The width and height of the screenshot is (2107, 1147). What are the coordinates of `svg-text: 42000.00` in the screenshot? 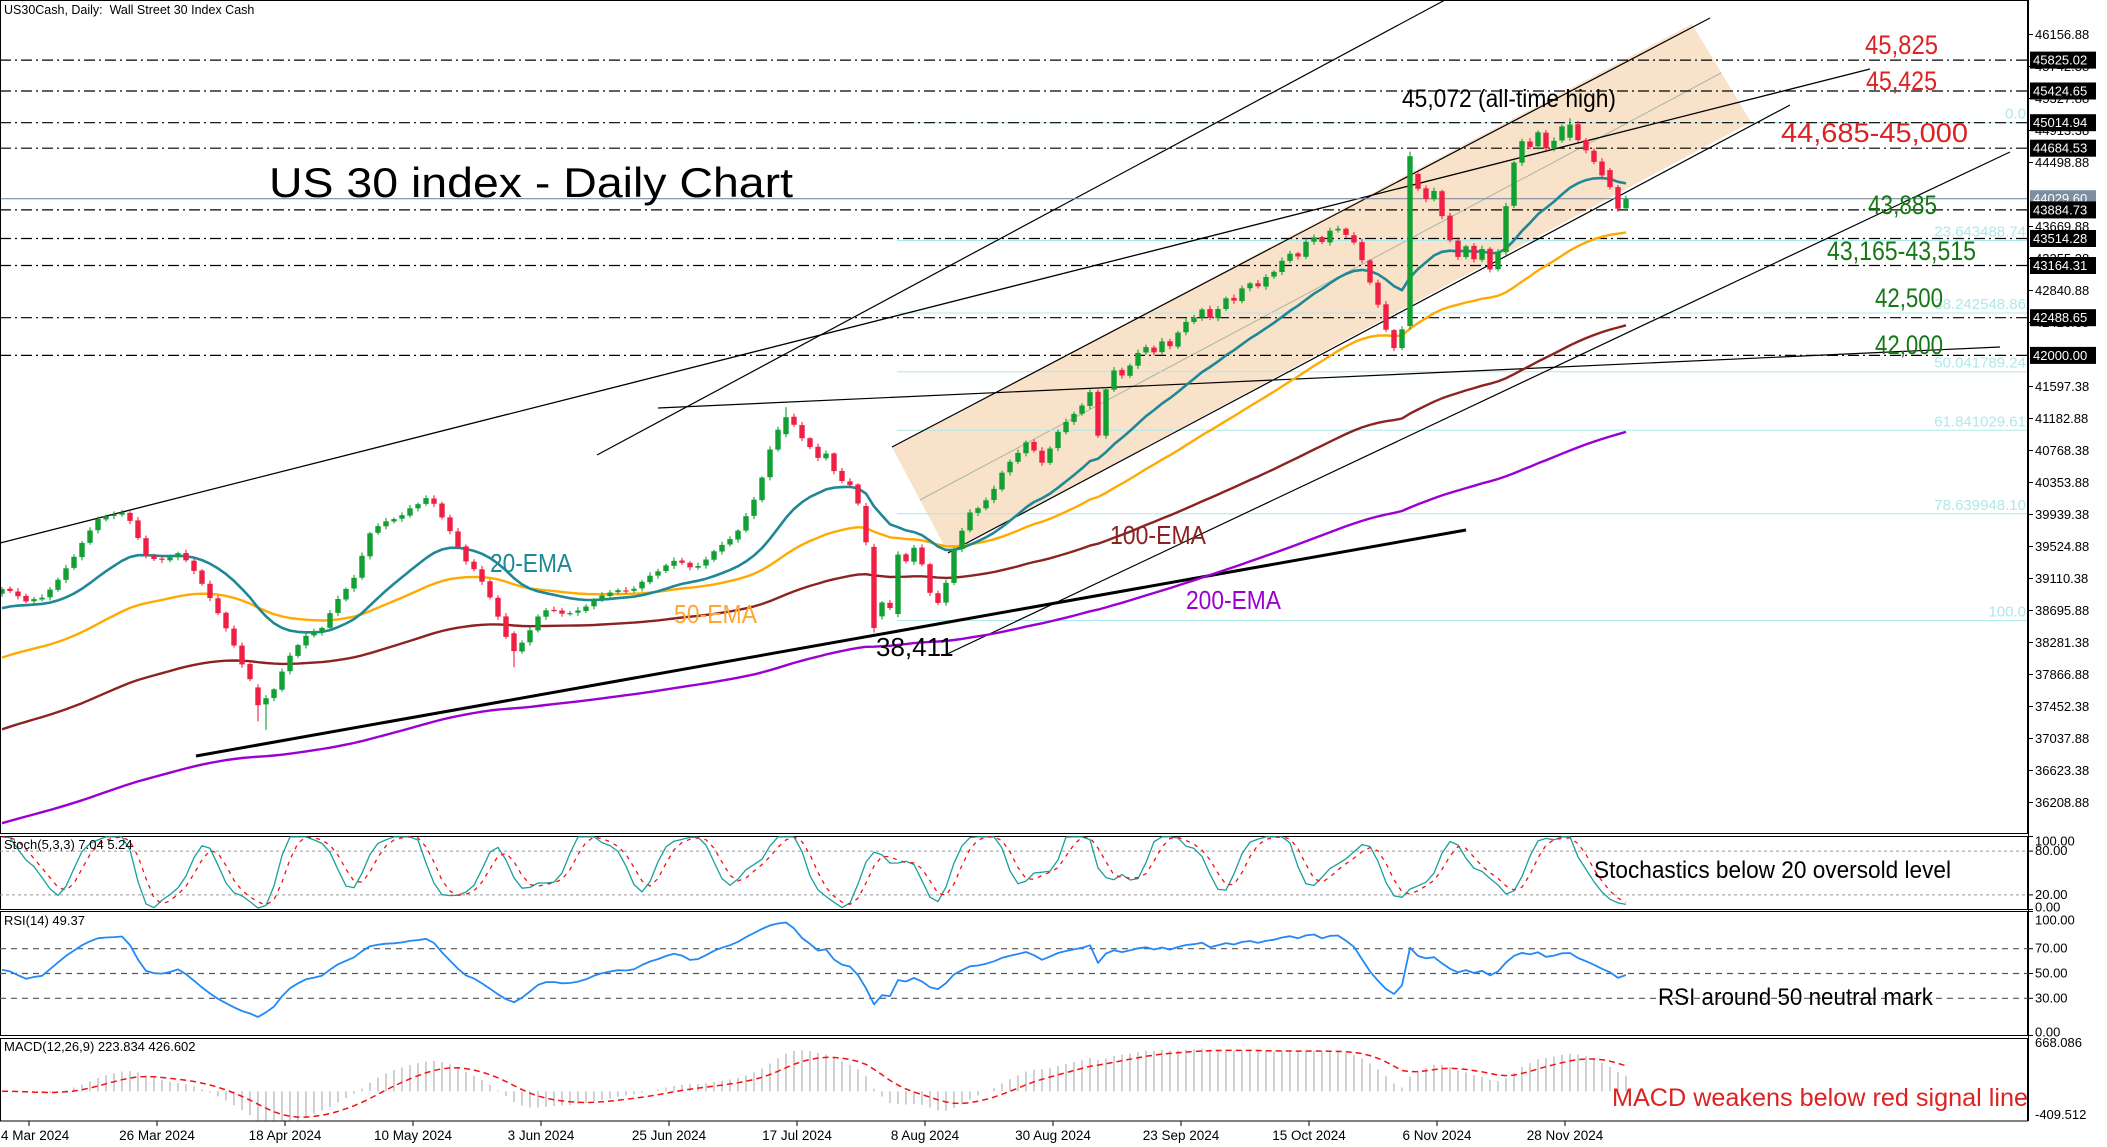 It's located at (2060, 355).